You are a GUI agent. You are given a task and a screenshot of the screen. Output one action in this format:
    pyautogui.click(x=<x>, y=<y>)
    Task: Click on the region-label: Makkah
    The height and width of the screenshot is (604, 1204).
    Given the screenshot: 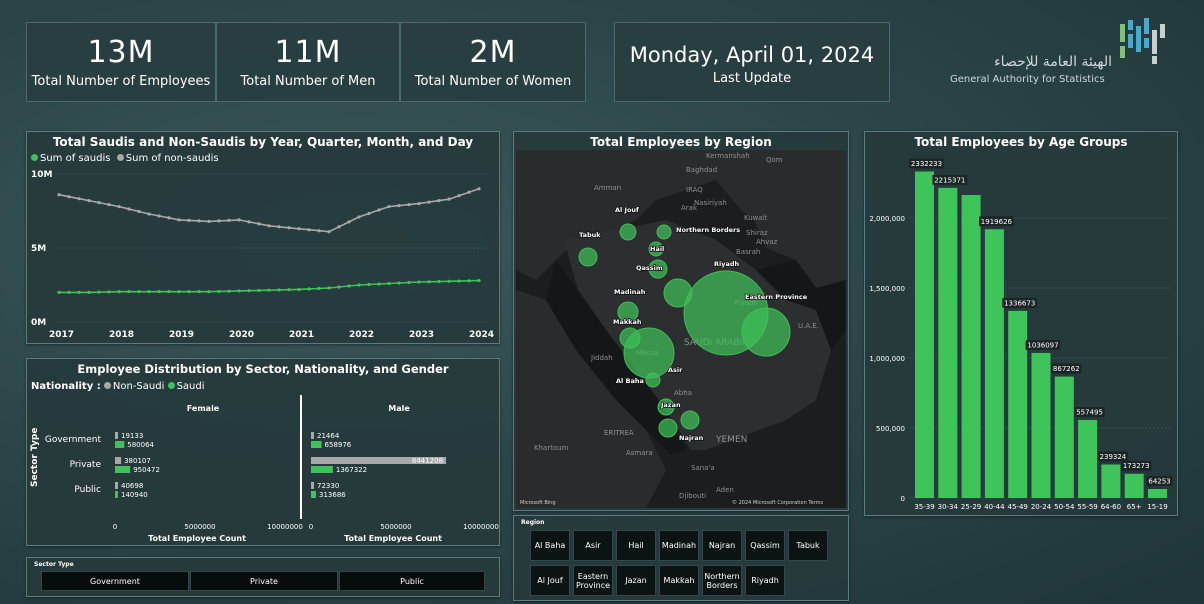 What is the action you would take?
    pyautogui.click(x=627, y=322)
    